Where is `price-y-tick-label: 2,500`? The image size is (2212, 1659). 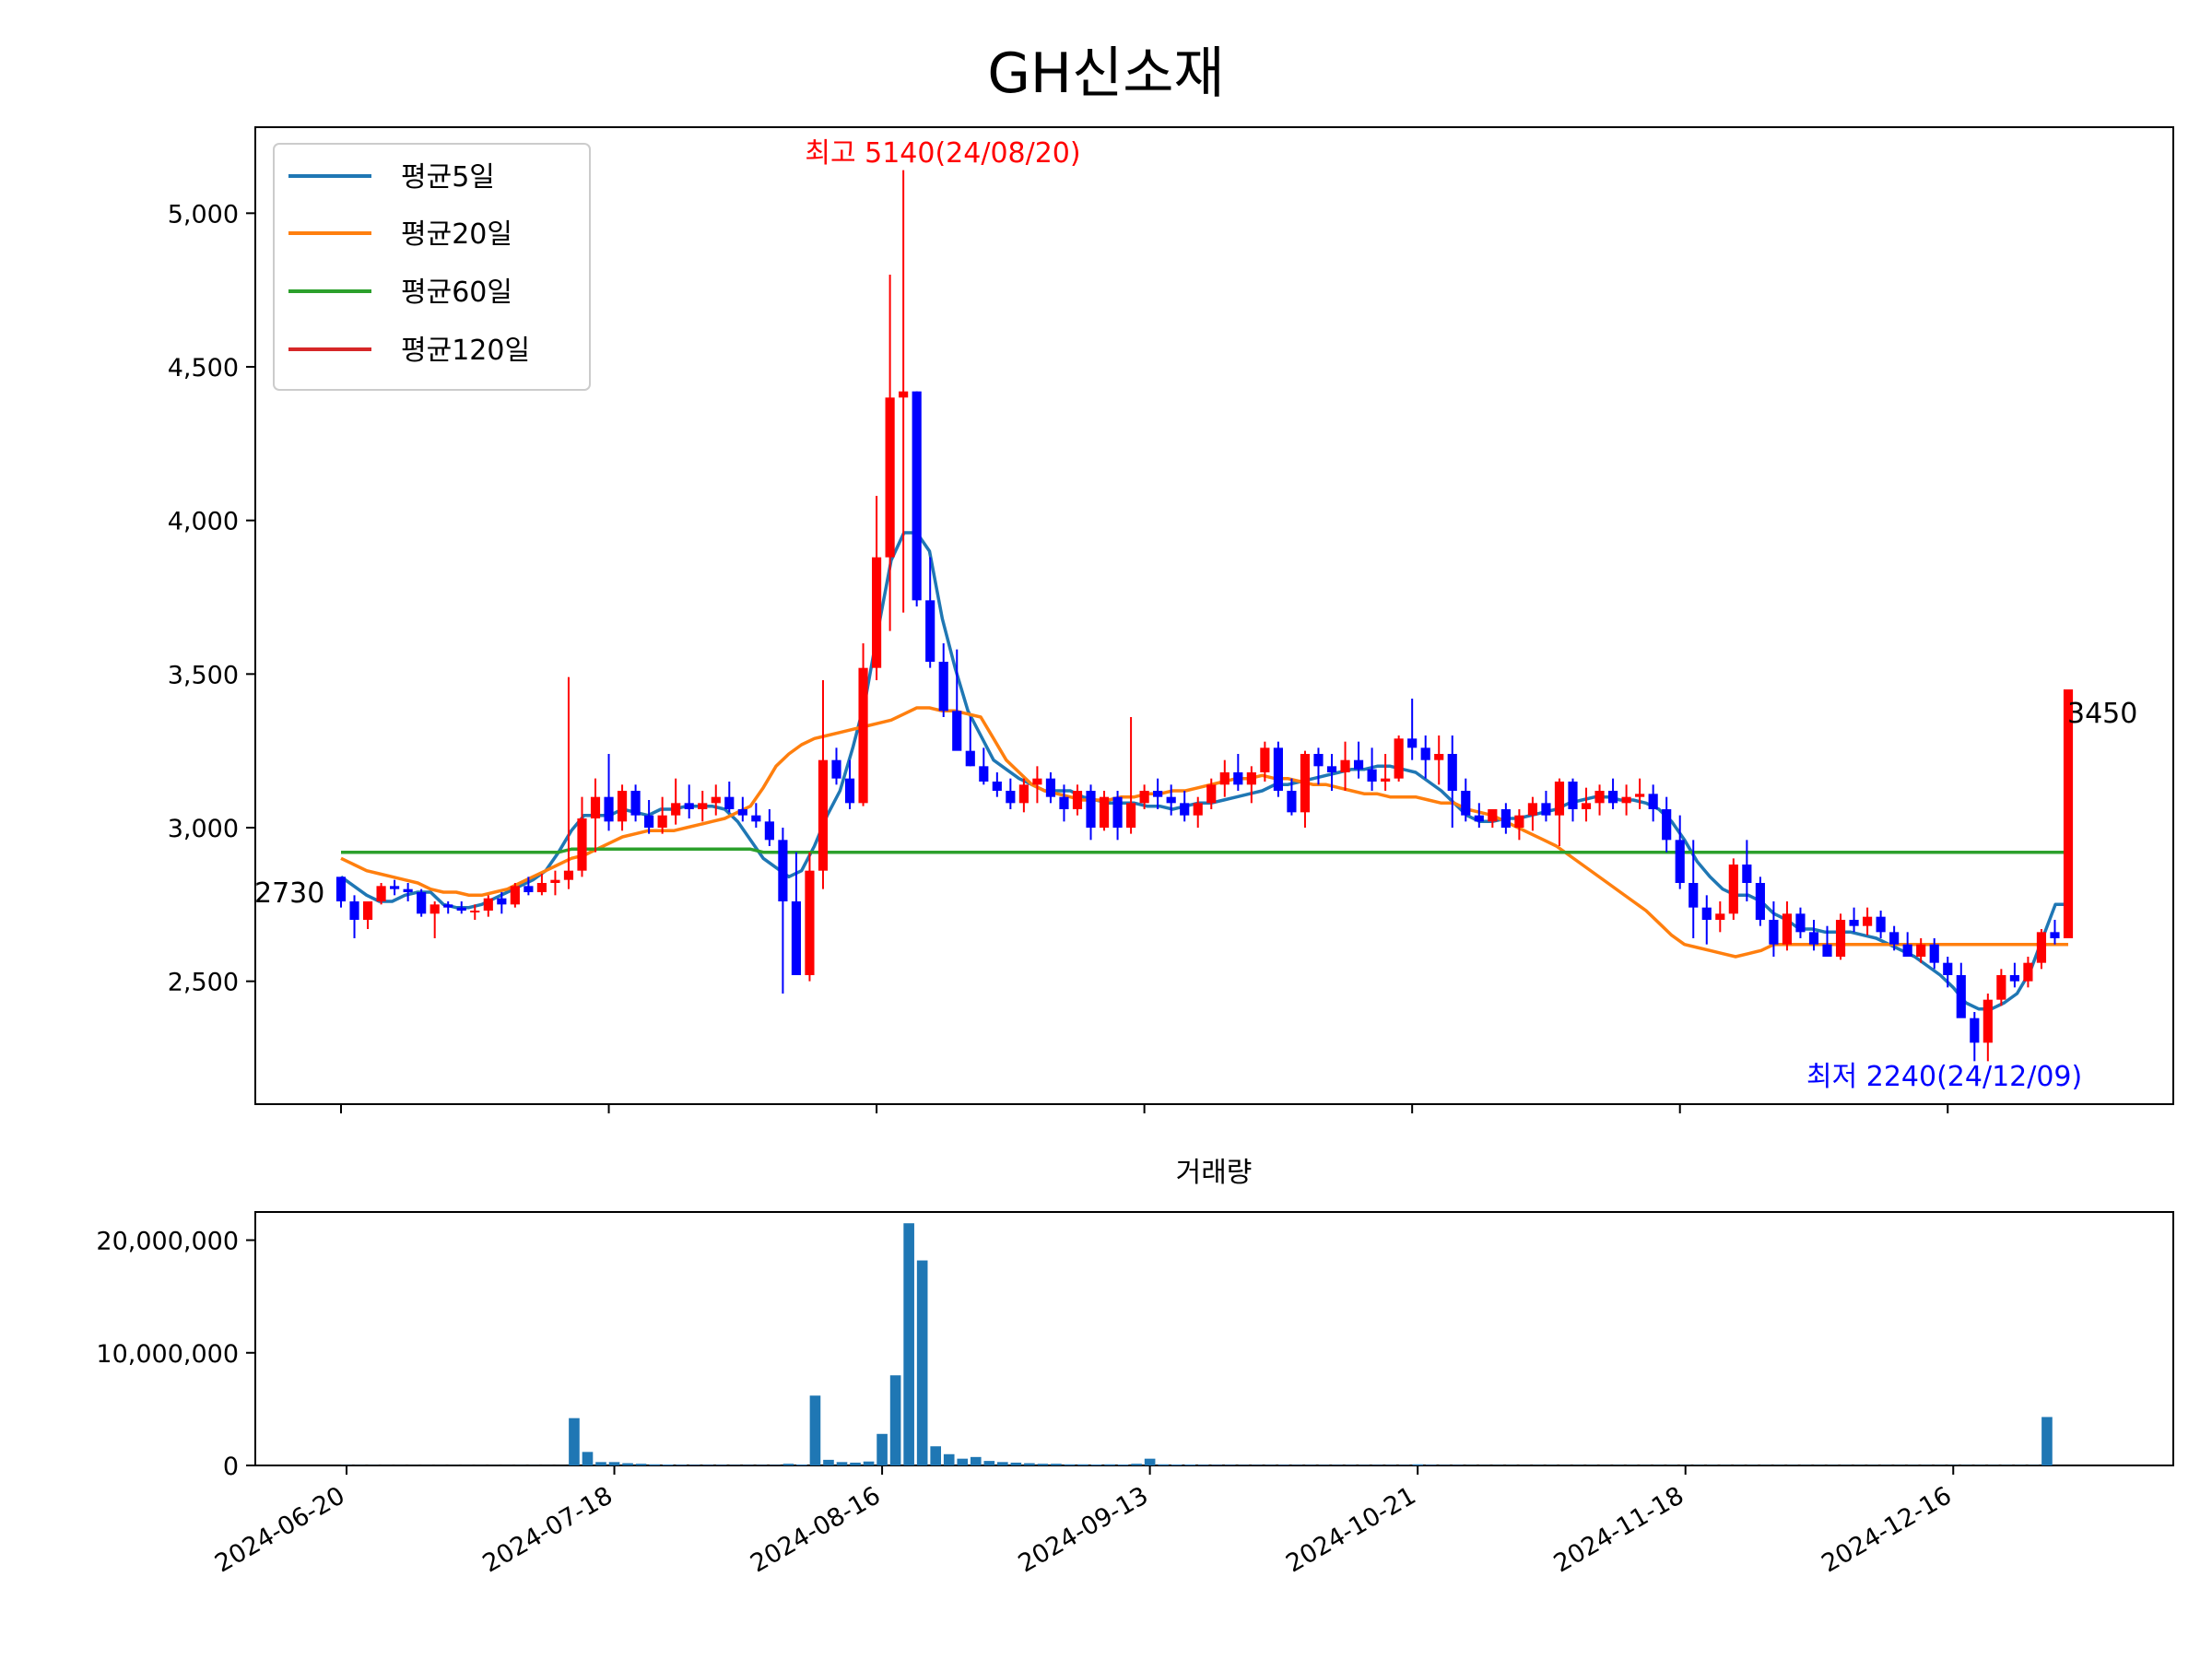
price-y-tick-label: 2,500 is located at coordinates (203, 983).